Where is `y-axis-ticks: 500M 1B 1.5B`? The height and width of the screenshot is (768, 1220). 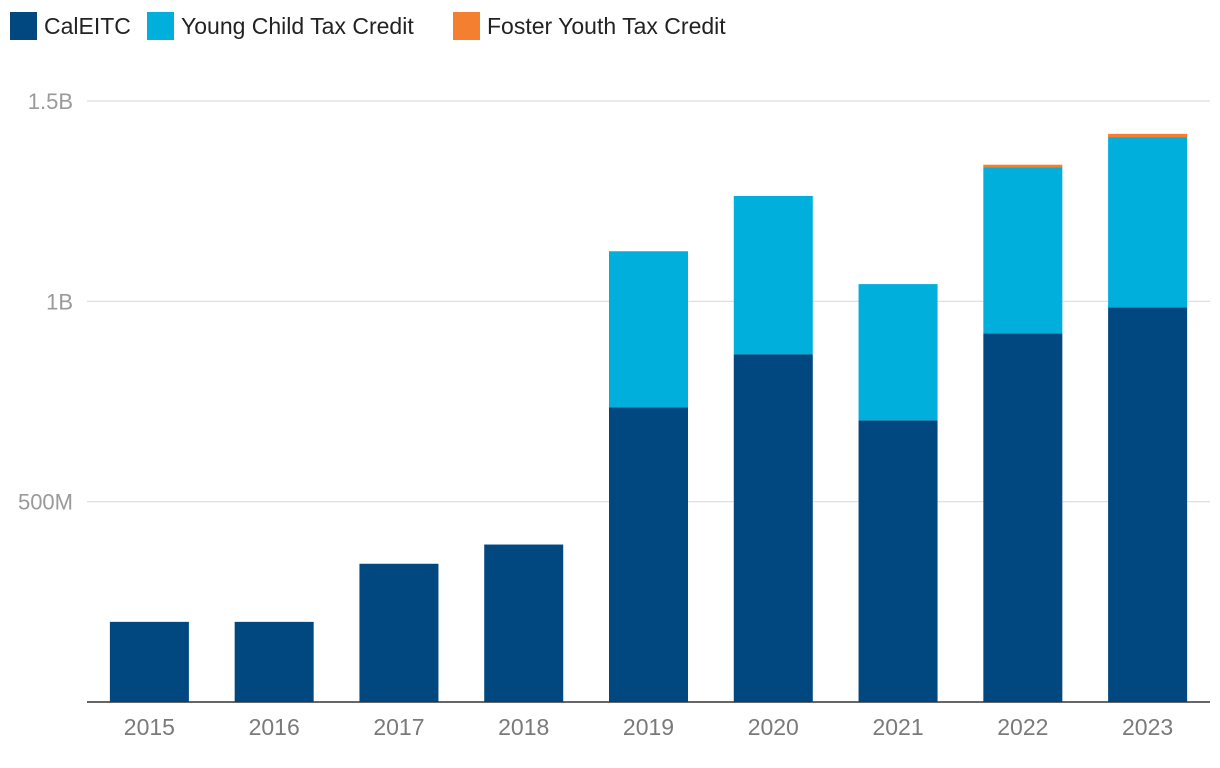
y-axis-ticks: 500M 1B 1.5B is located at coordinates (45, 302).